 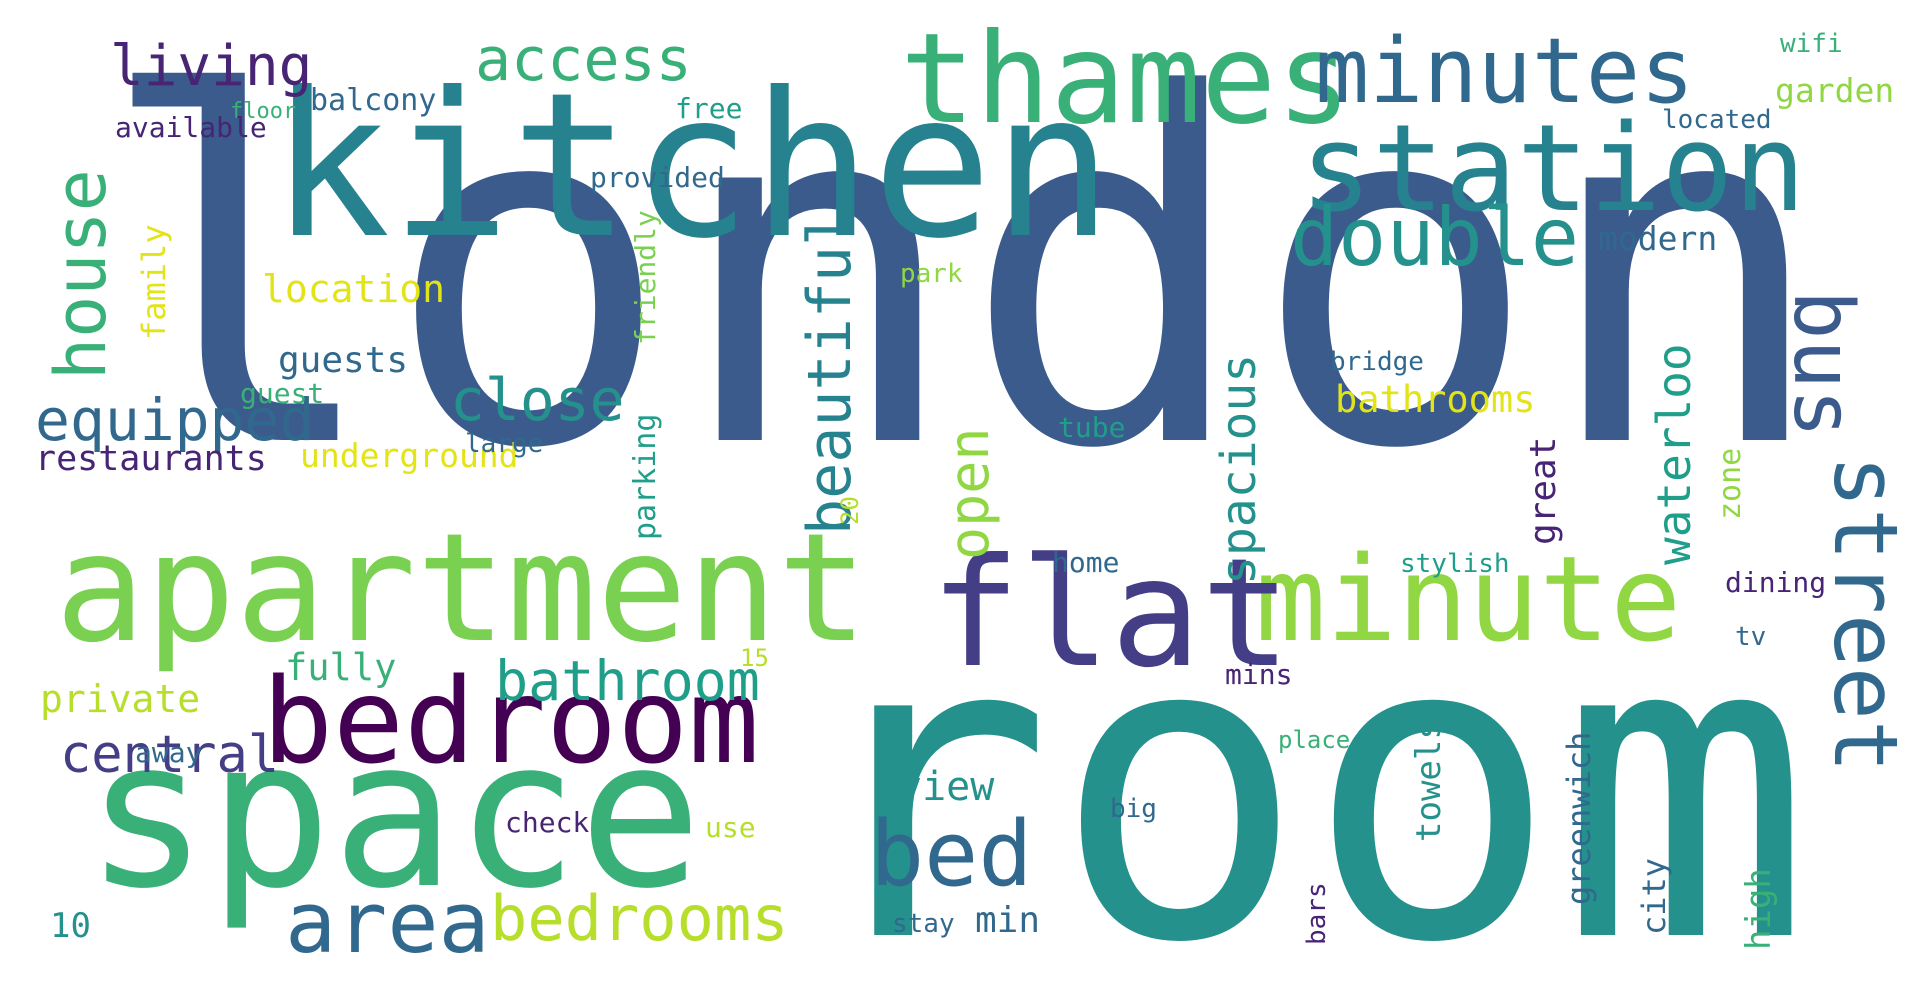 I want to click on word-bedroom: bedroom, so click(x=510, y=721).